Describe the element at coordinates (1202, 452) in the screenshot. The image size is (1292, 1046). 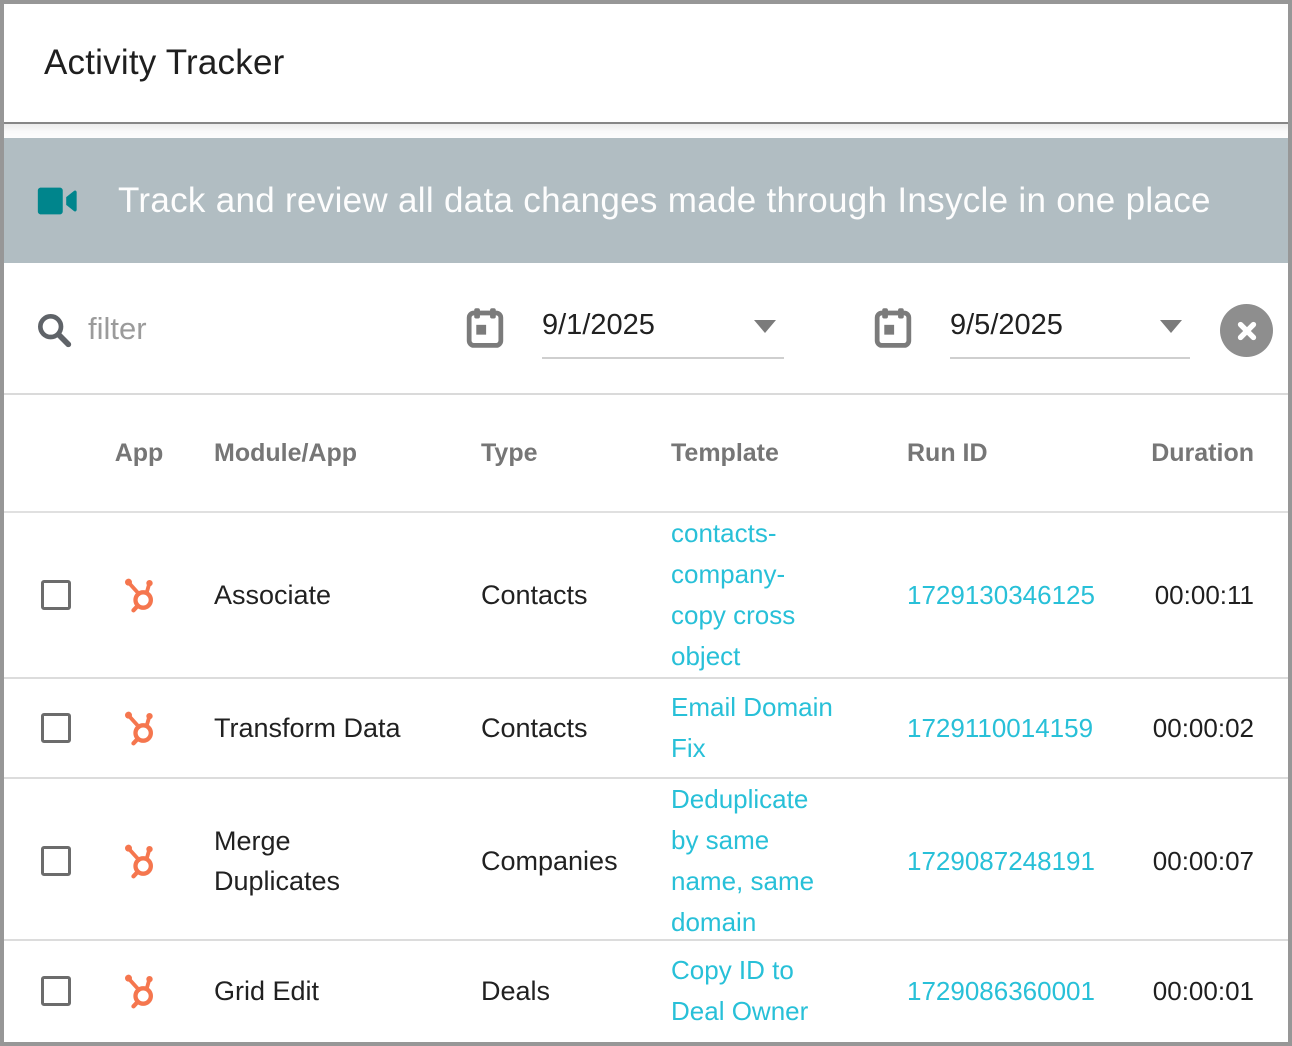
I see `col-header-duration: Duration` at that location.